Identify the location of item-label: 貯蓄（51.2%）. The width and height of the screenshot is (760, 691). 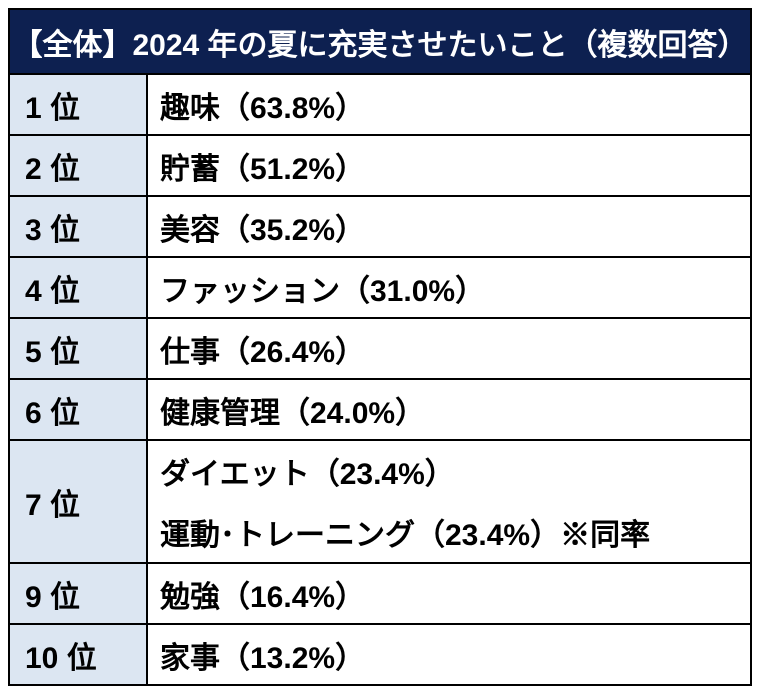
(263, 169).